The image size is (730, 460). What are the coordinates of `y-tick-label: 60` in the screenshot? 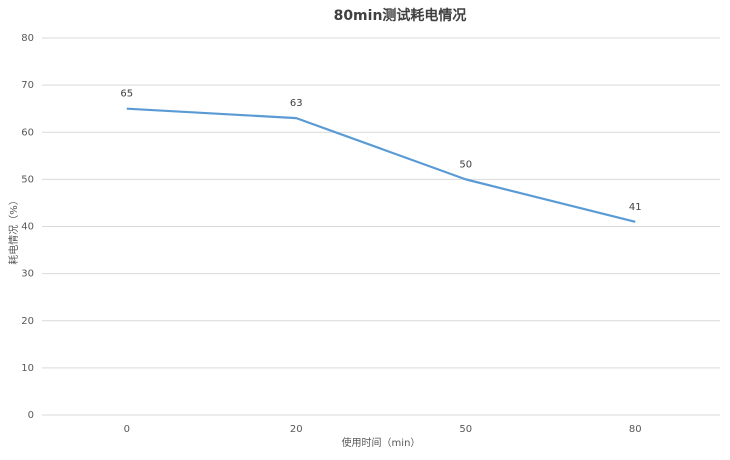 It's located at (27, 132).